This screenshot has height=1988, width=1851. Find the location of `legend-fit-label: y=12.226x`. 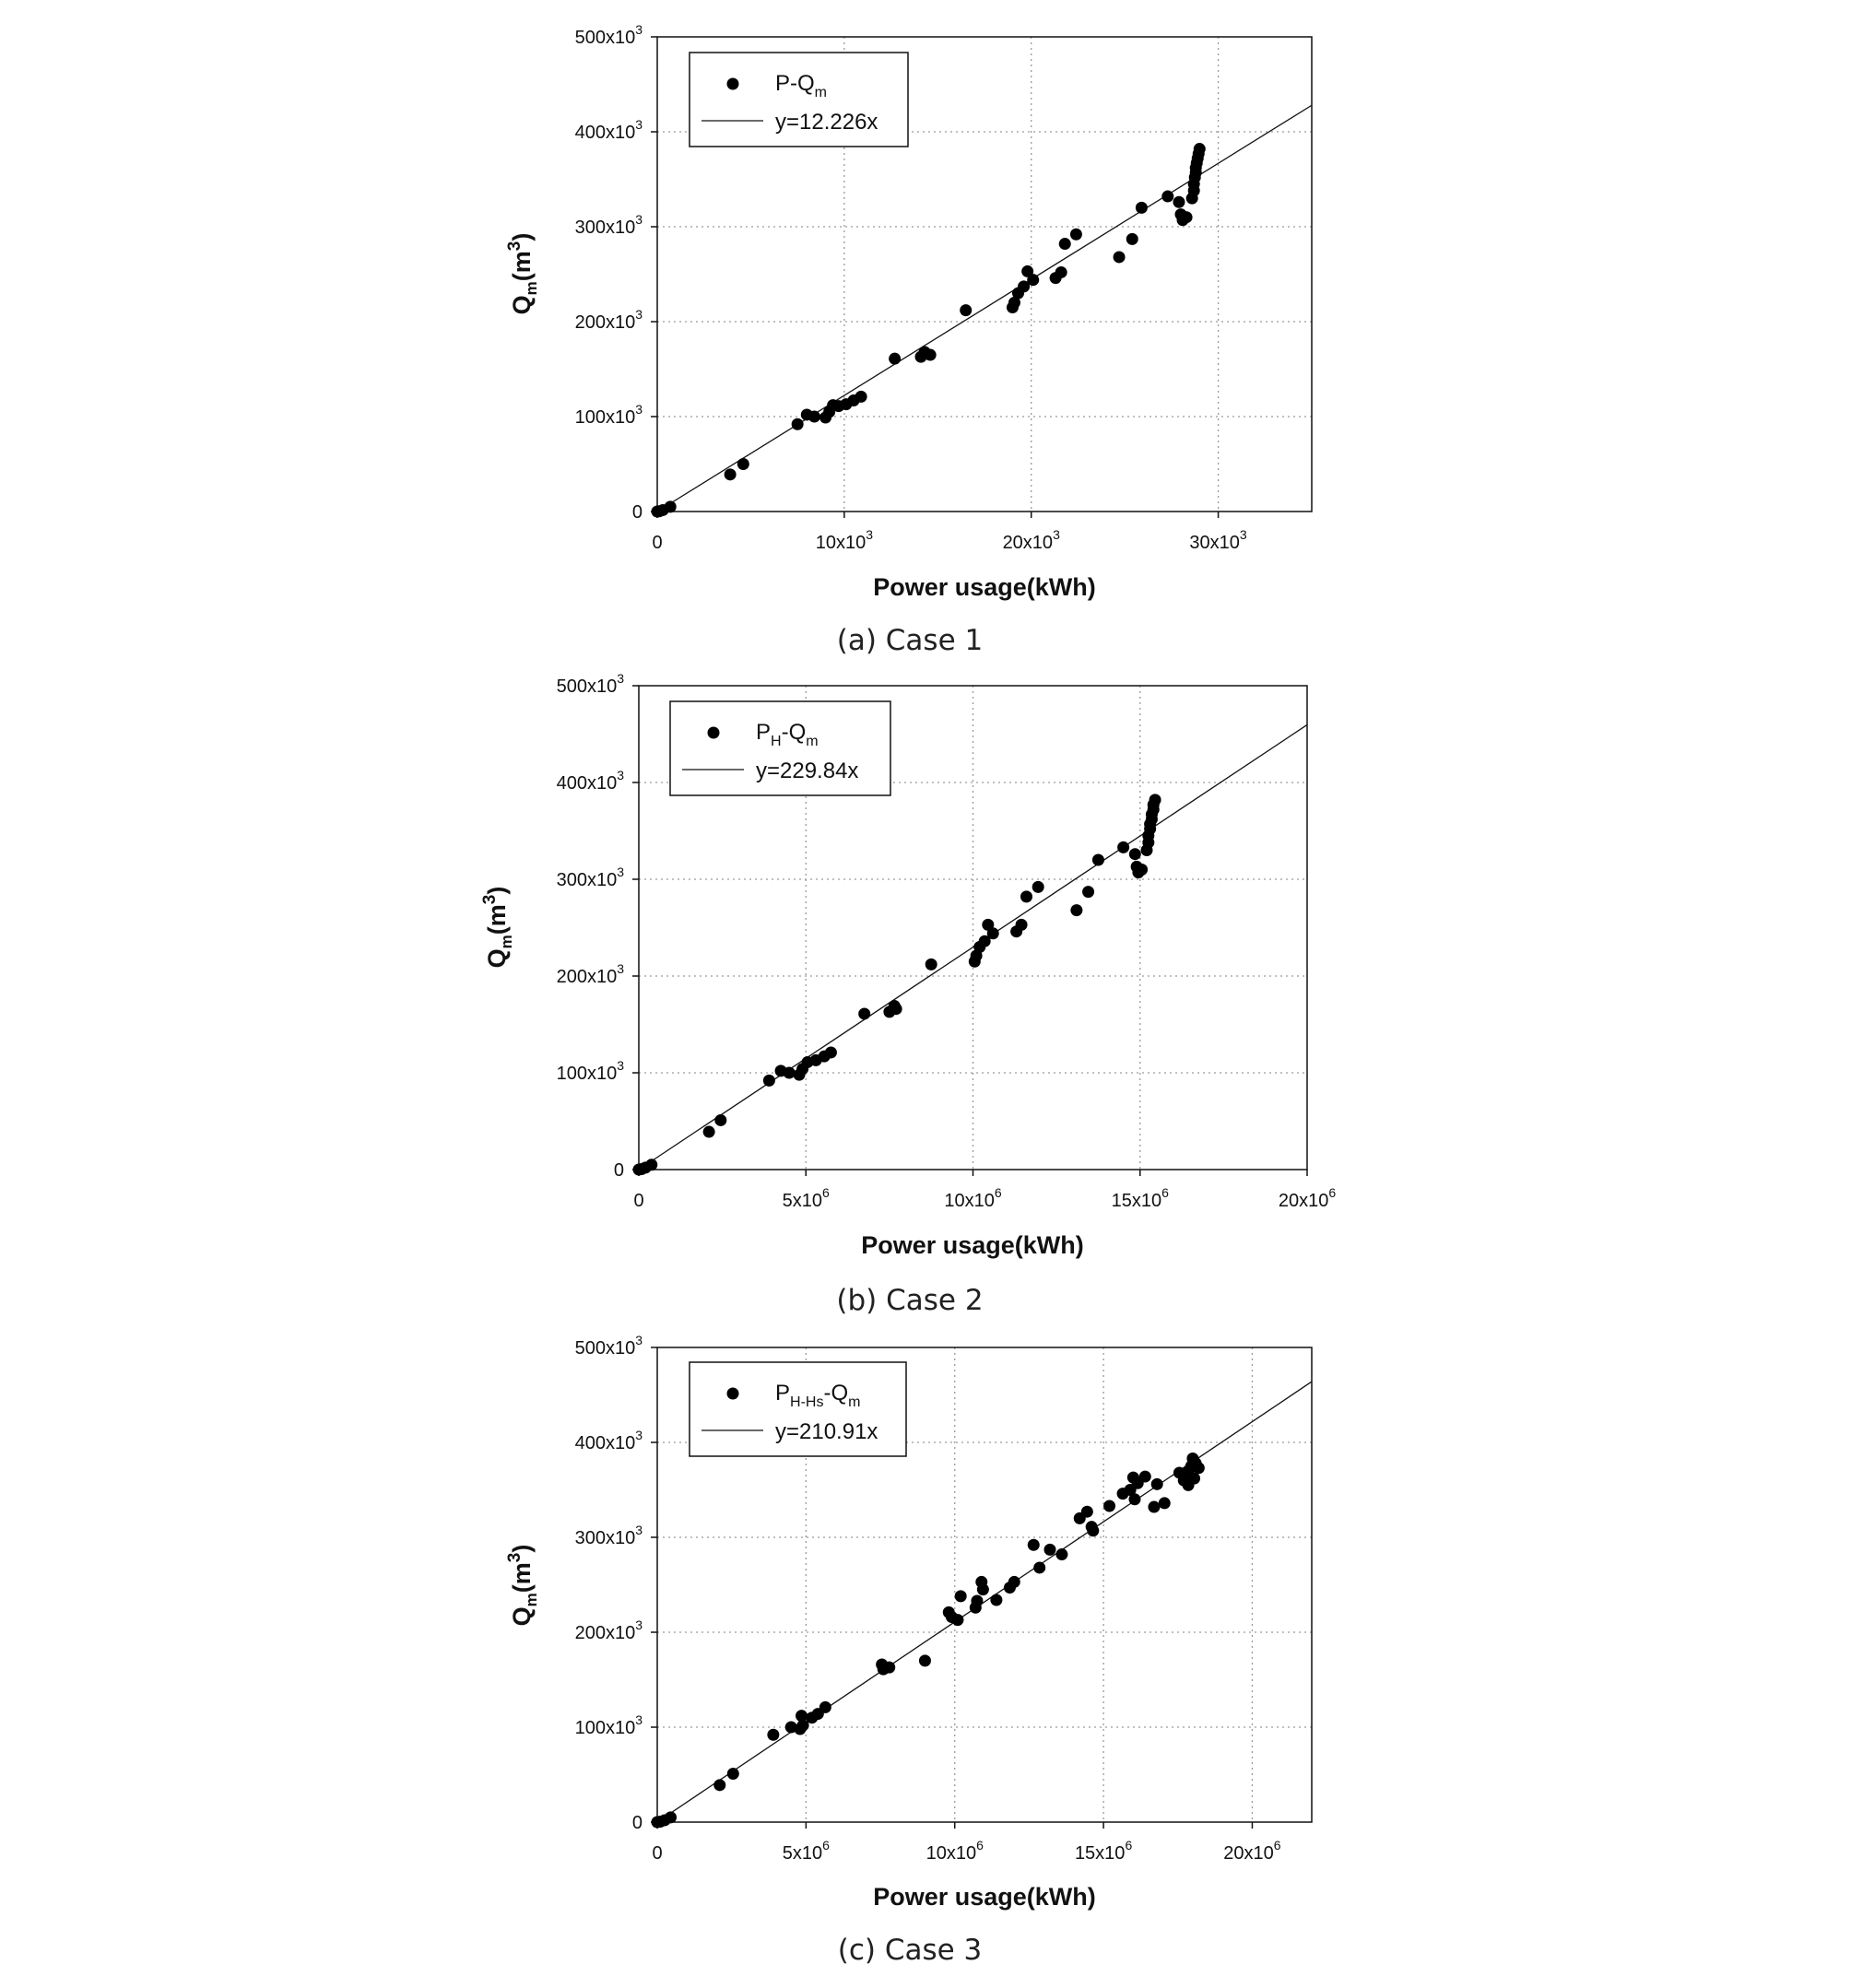

legend-fit-label: y=12.226x is located at coordinates (826, 123).